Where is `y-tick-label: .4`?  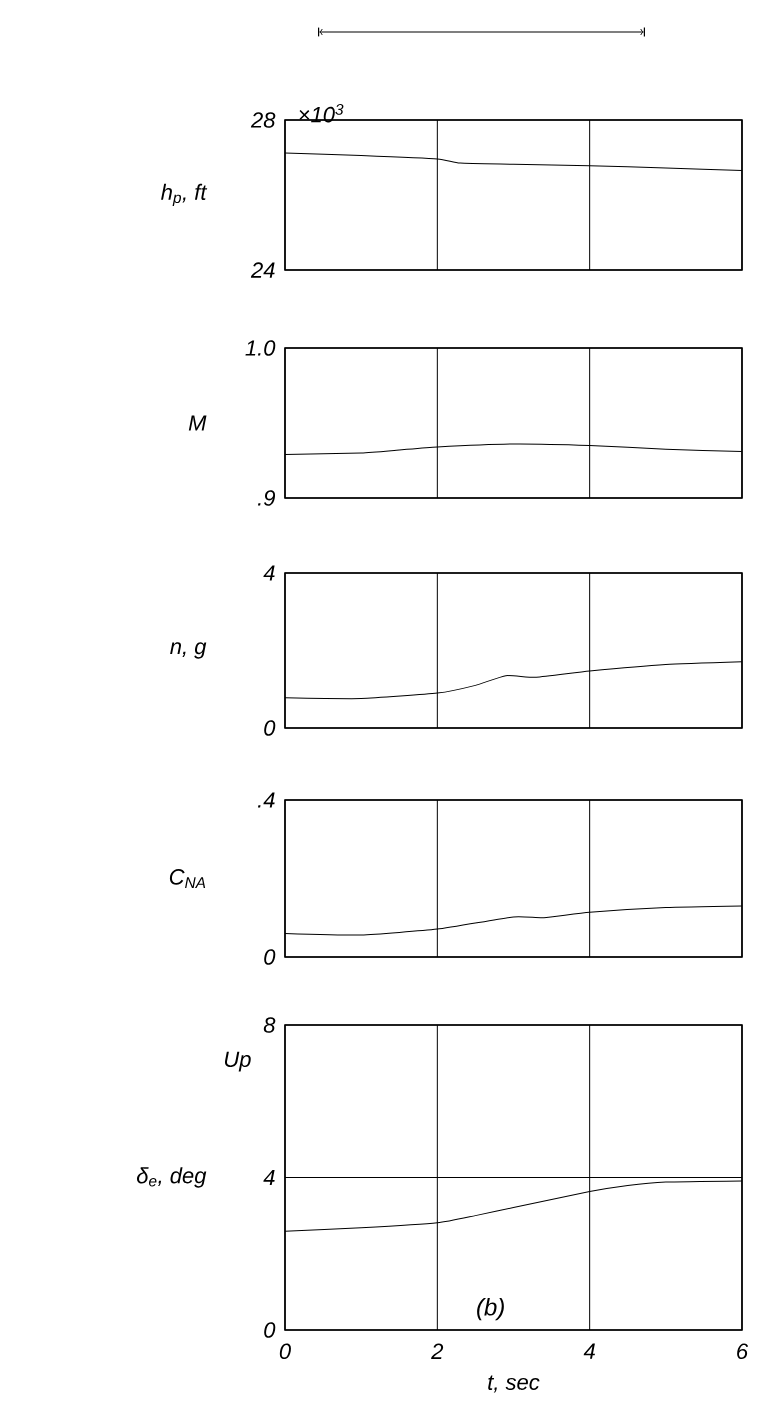
y-tick-label: .4 is located at coordinates (266, 800).